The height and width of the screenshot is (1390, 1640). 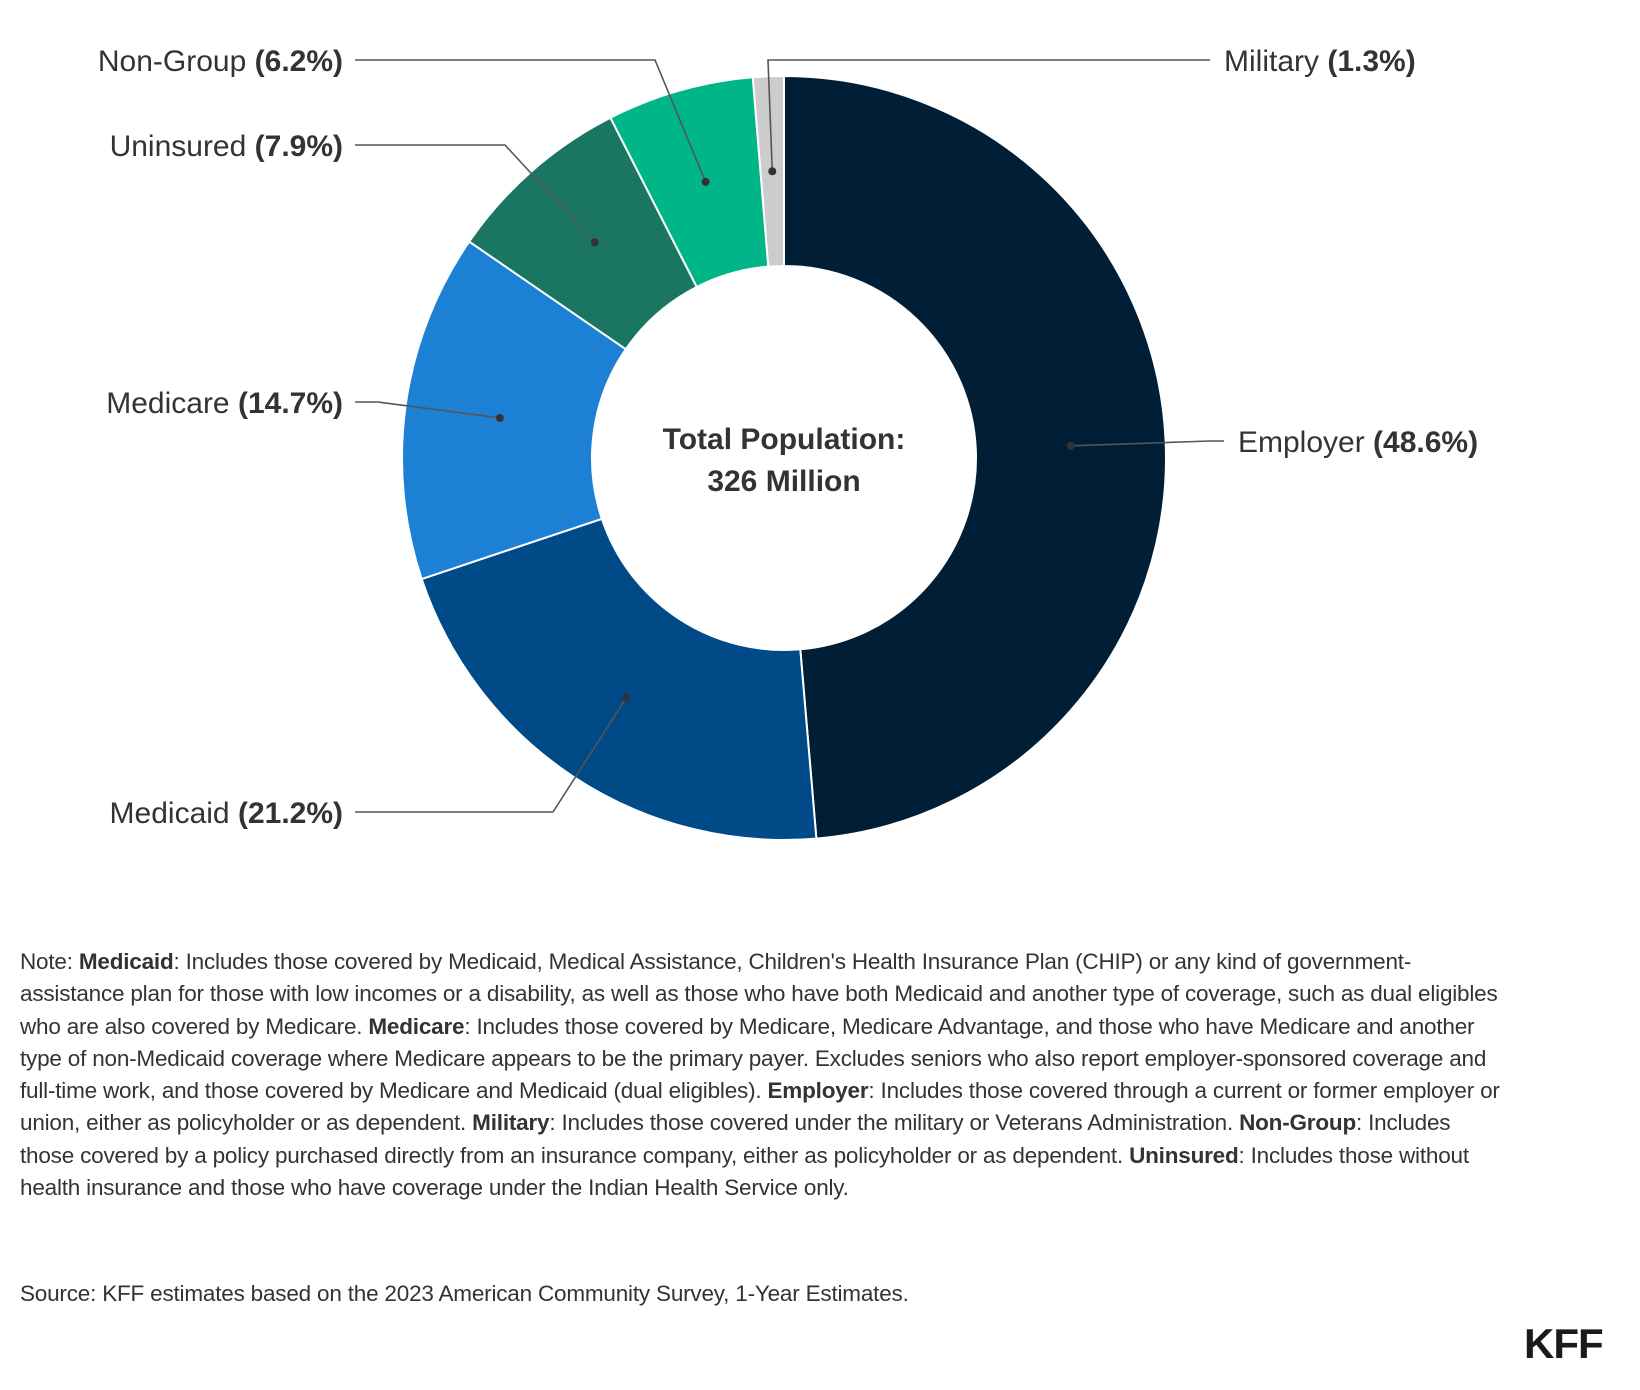 I want to click on slice-label-non-group: Non-Group (6.2%), so click(x=220, y=61).